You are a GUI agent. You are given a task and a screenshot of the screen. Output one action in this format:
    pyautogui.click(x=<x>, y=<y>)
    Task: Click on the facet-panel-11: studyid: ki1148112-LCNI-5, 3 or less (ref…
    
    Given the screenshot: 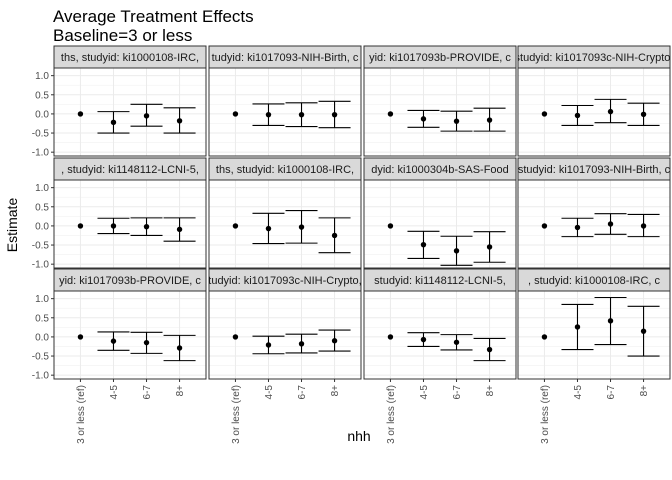 What is the action you would take?
    pyautogui.click(x=440, y=356)
    